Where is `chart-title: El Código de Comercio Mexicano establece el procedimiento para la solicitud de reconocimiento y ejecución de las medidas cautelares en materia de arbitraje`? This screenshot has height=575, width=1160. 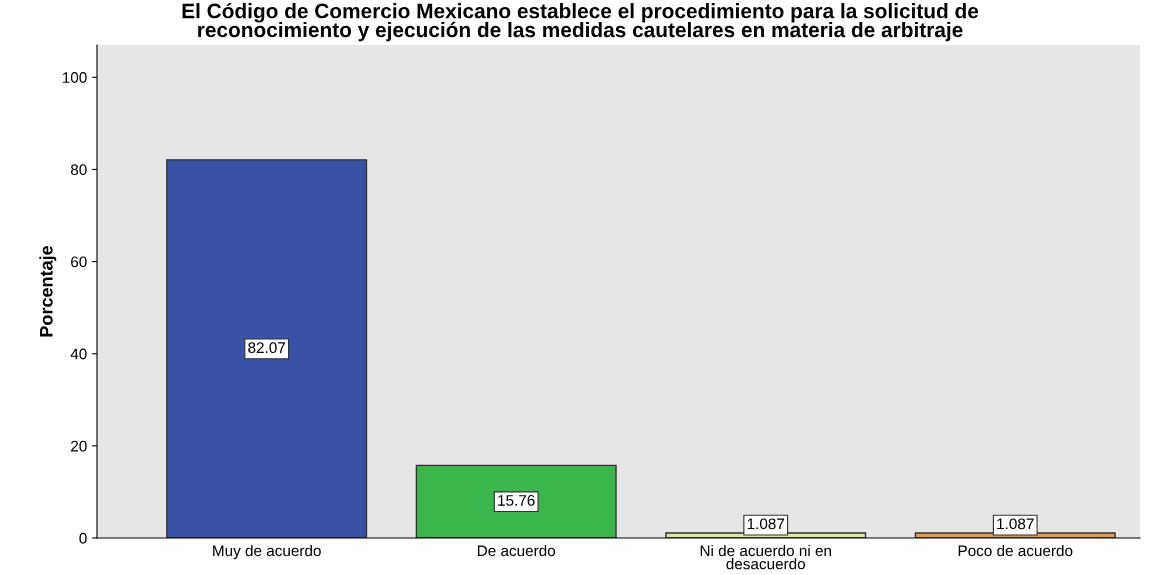
chart-title: El Código de Comercio Mexicano establece el procedimiento para la solicitud de reconocimiento y ejecución de las medidas cautelares en materia de arbitraje is located at coordinates (580, 22).